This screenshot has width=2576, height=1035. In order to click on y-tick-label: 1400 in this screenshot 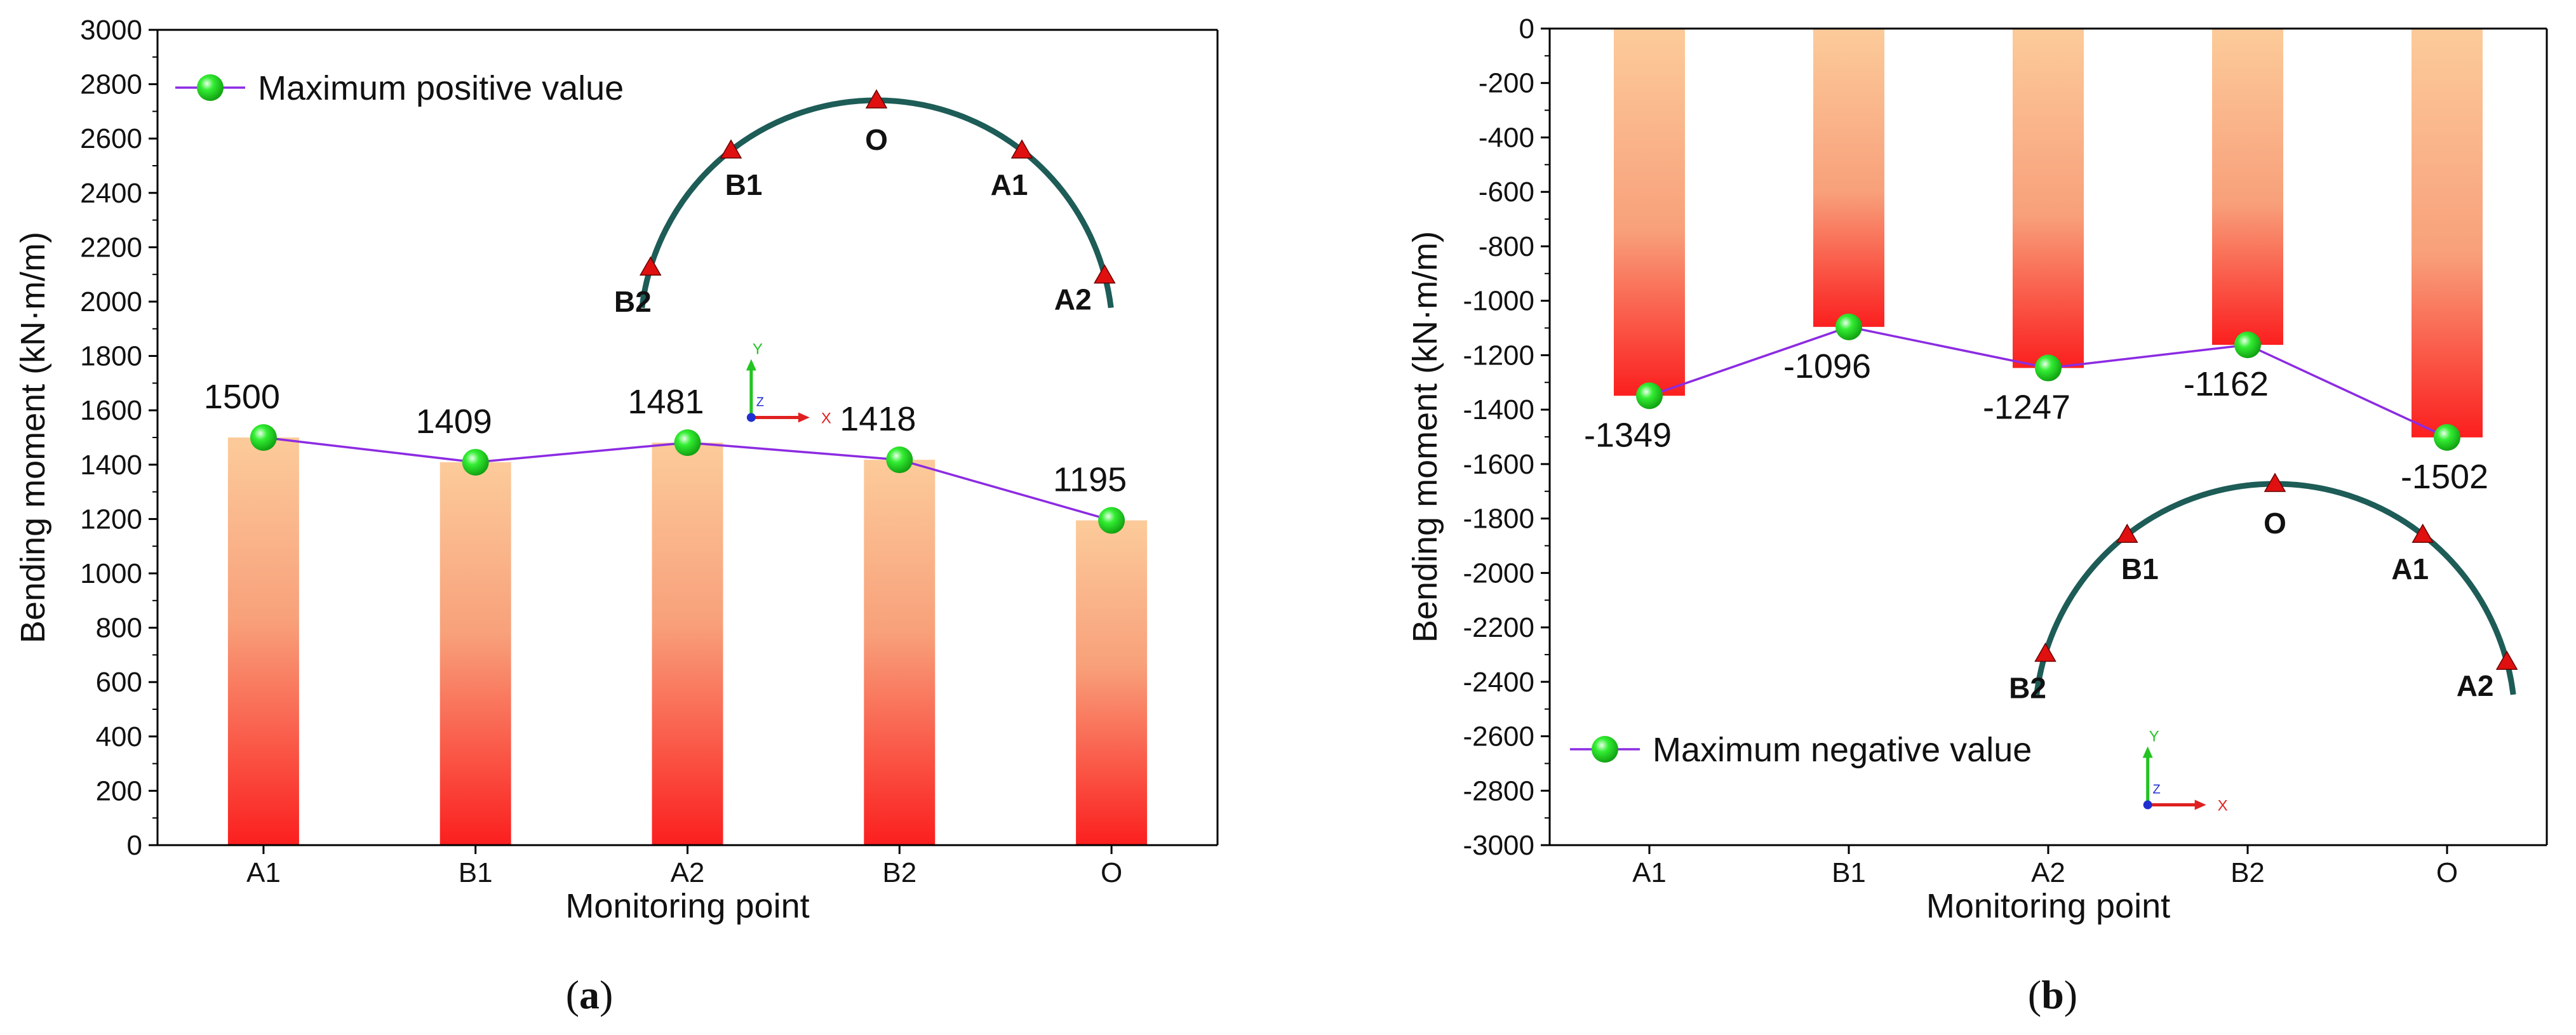, I will do `click(111, 466)`.